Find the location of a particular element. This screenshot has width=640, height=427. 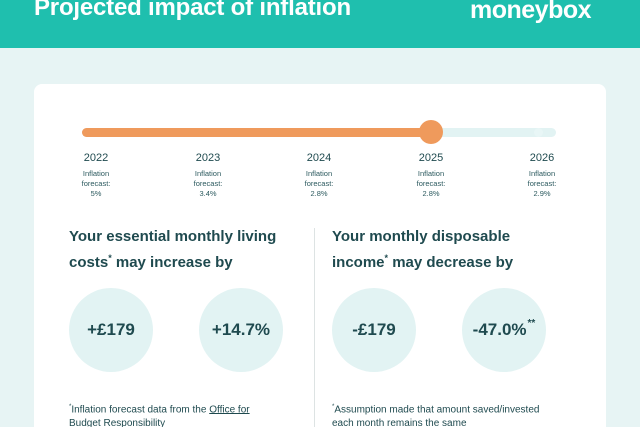

page-title: Projected impact of inflation is located at coordinates (192, 10).